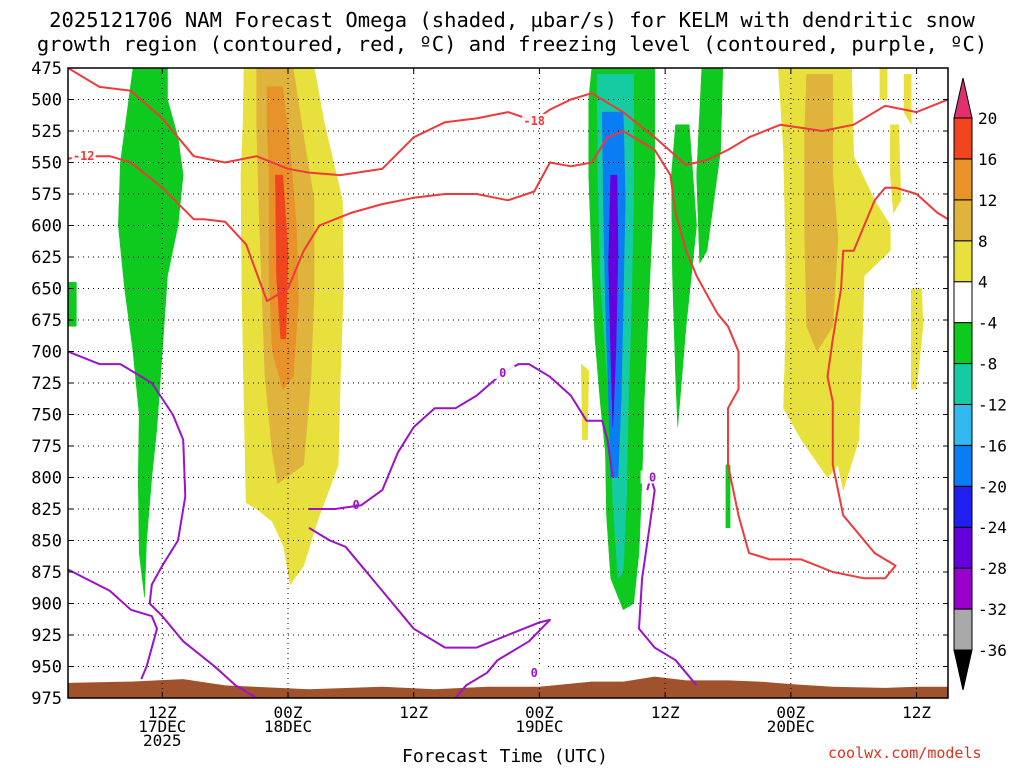  I want to click on x-tick-label-1-0: 00Z, so click(288, 712).